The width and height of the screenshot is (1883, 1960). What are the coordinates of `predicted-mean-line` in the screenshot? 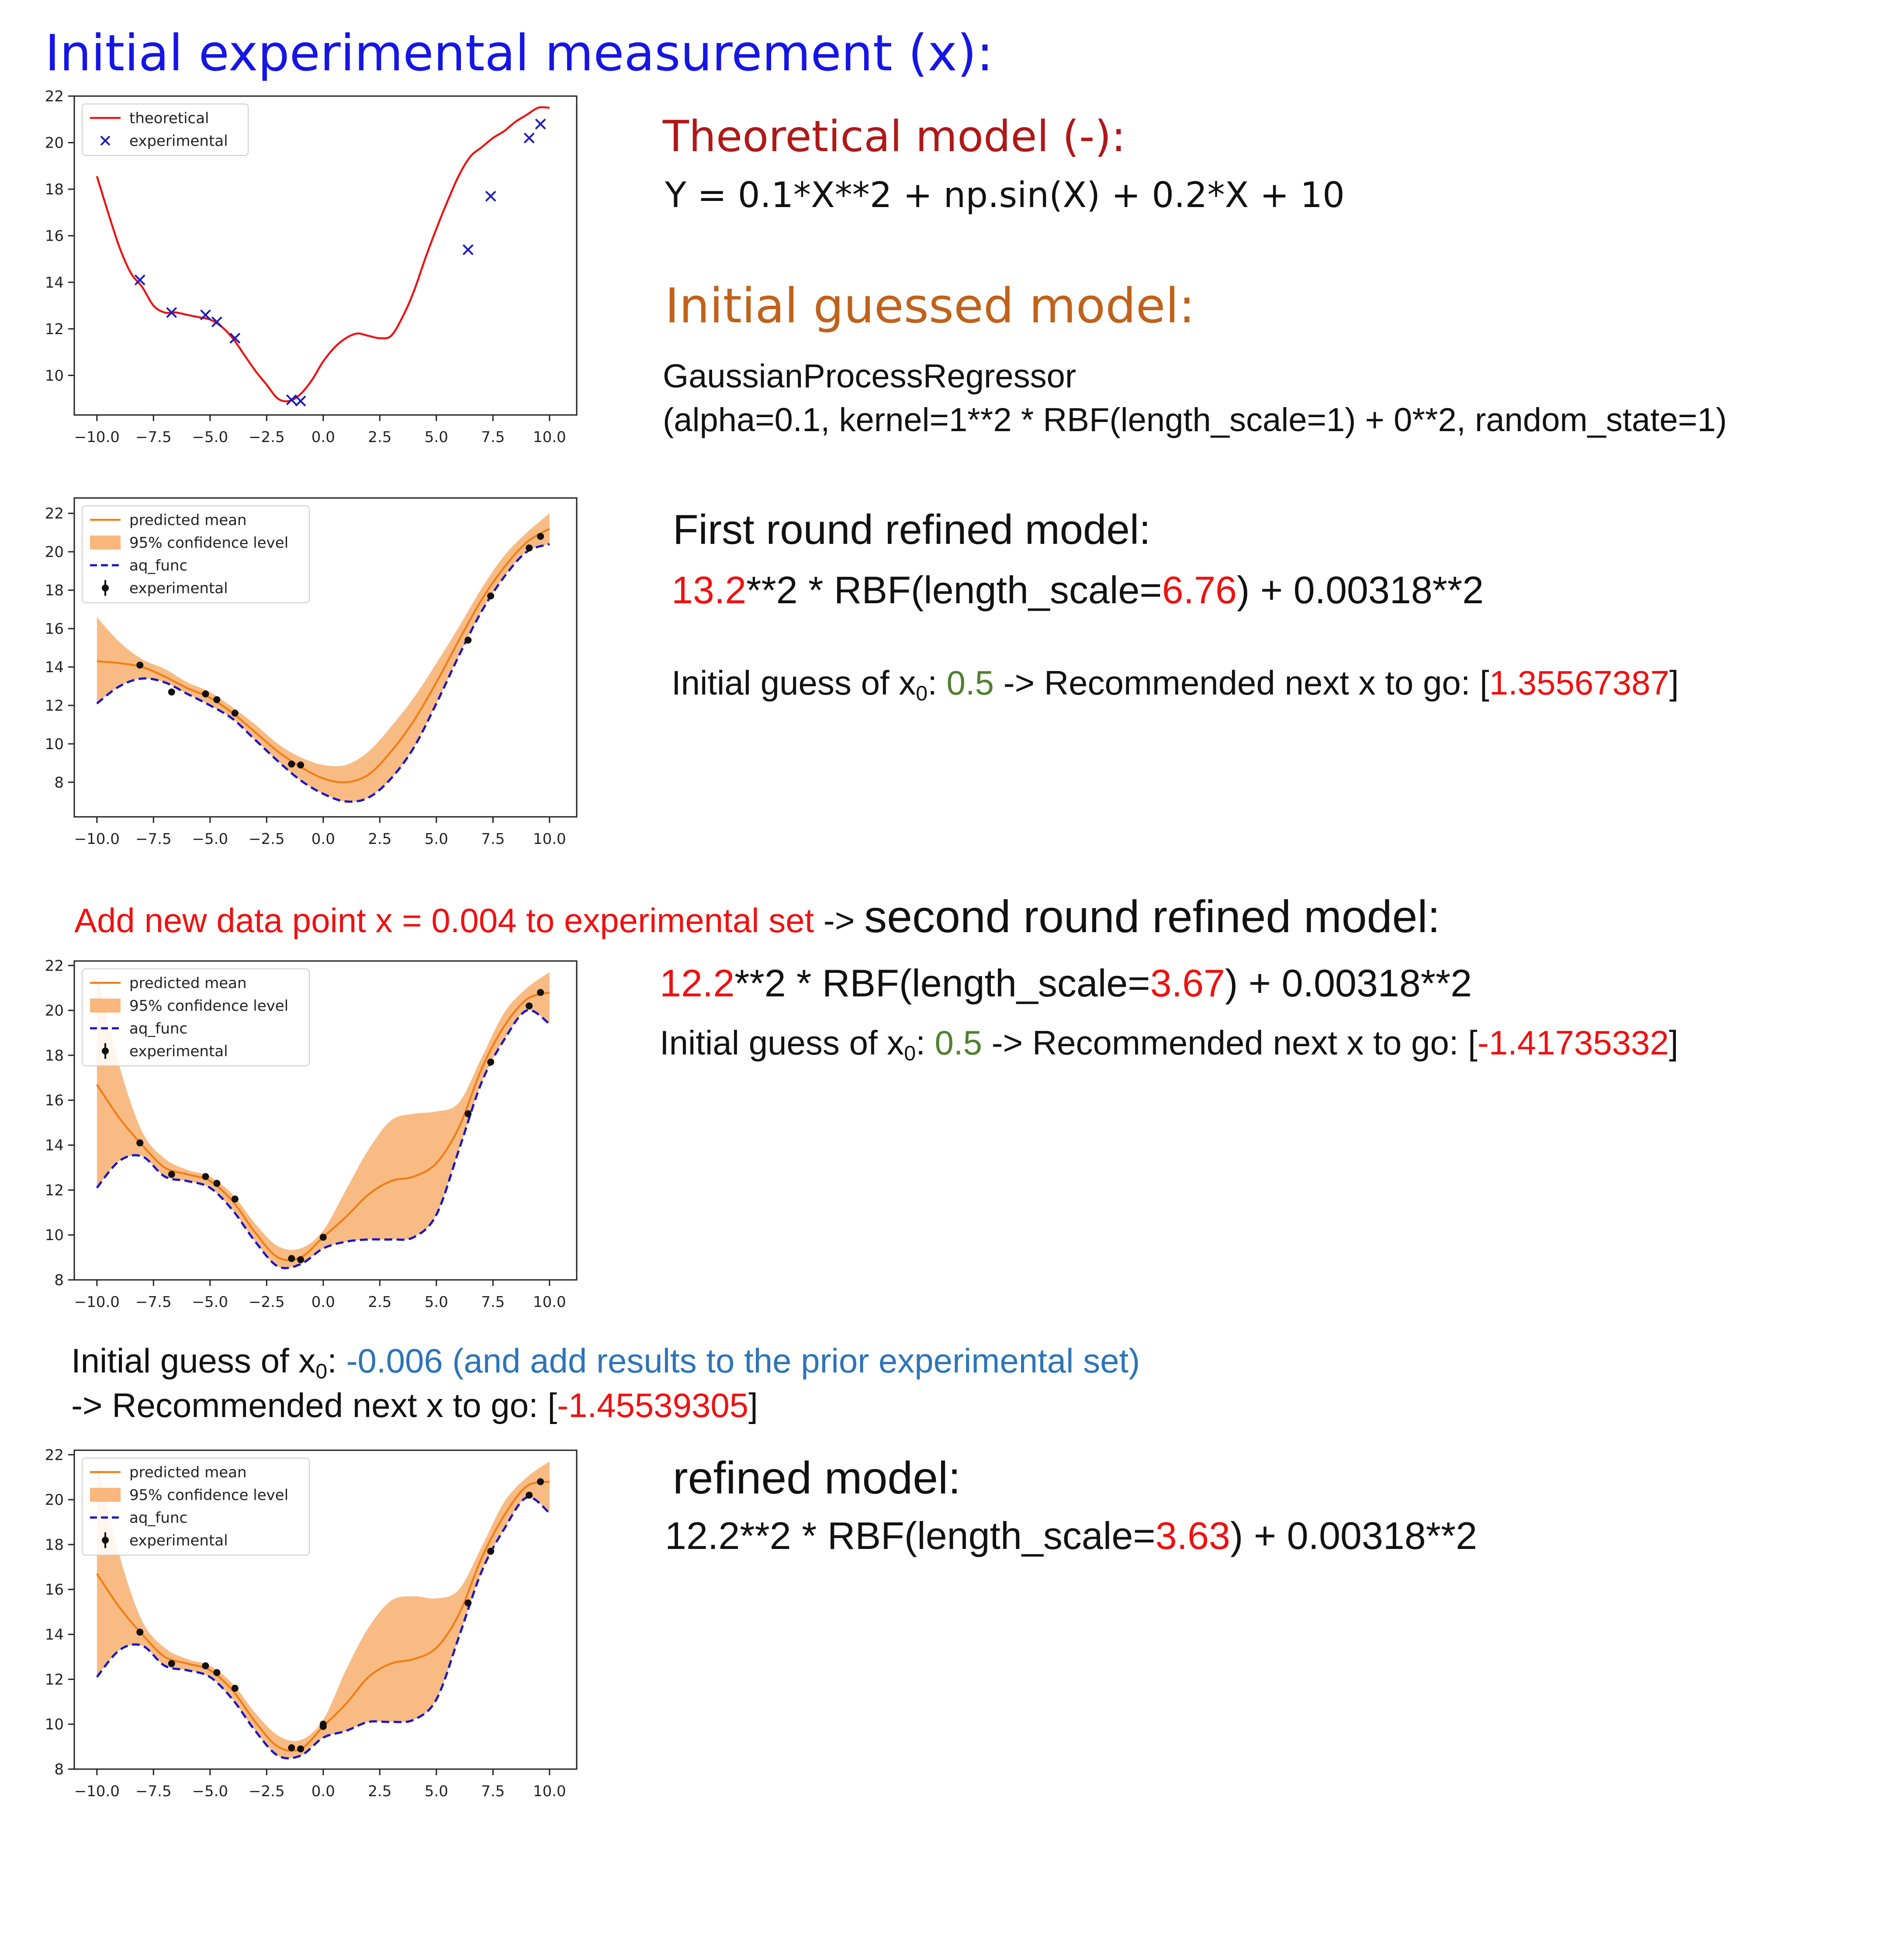 It's located at (323, 1616).